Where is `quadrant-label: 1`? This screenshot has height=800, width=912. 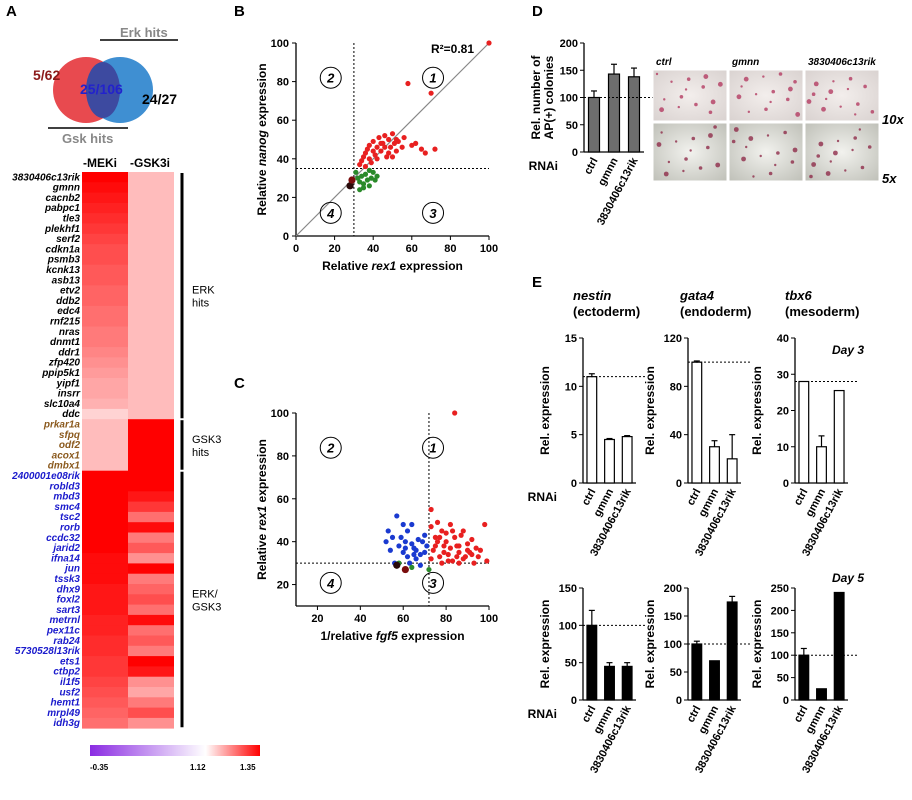
quadrant-label: 1 is located at coordinates (432, 78).